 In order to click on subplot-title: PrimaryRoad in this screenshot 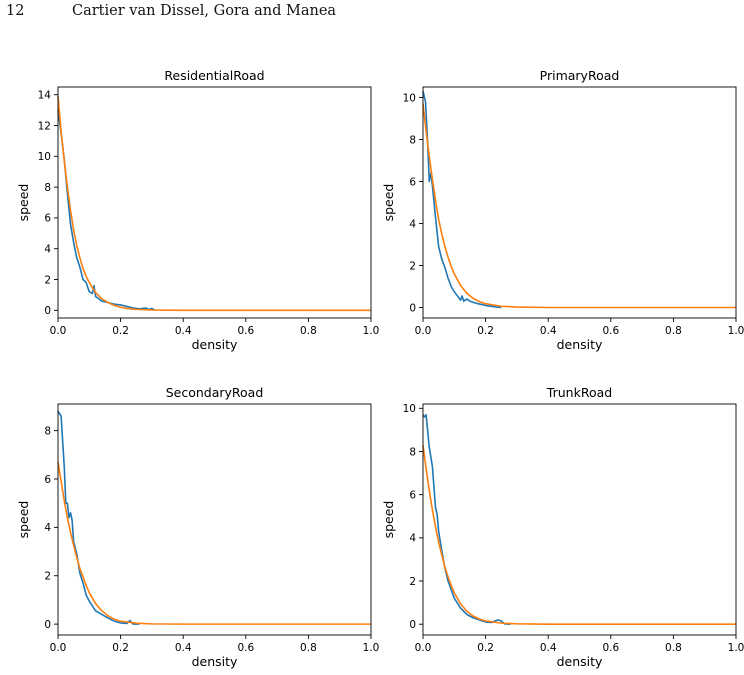, I will do `click(580, 75)`.